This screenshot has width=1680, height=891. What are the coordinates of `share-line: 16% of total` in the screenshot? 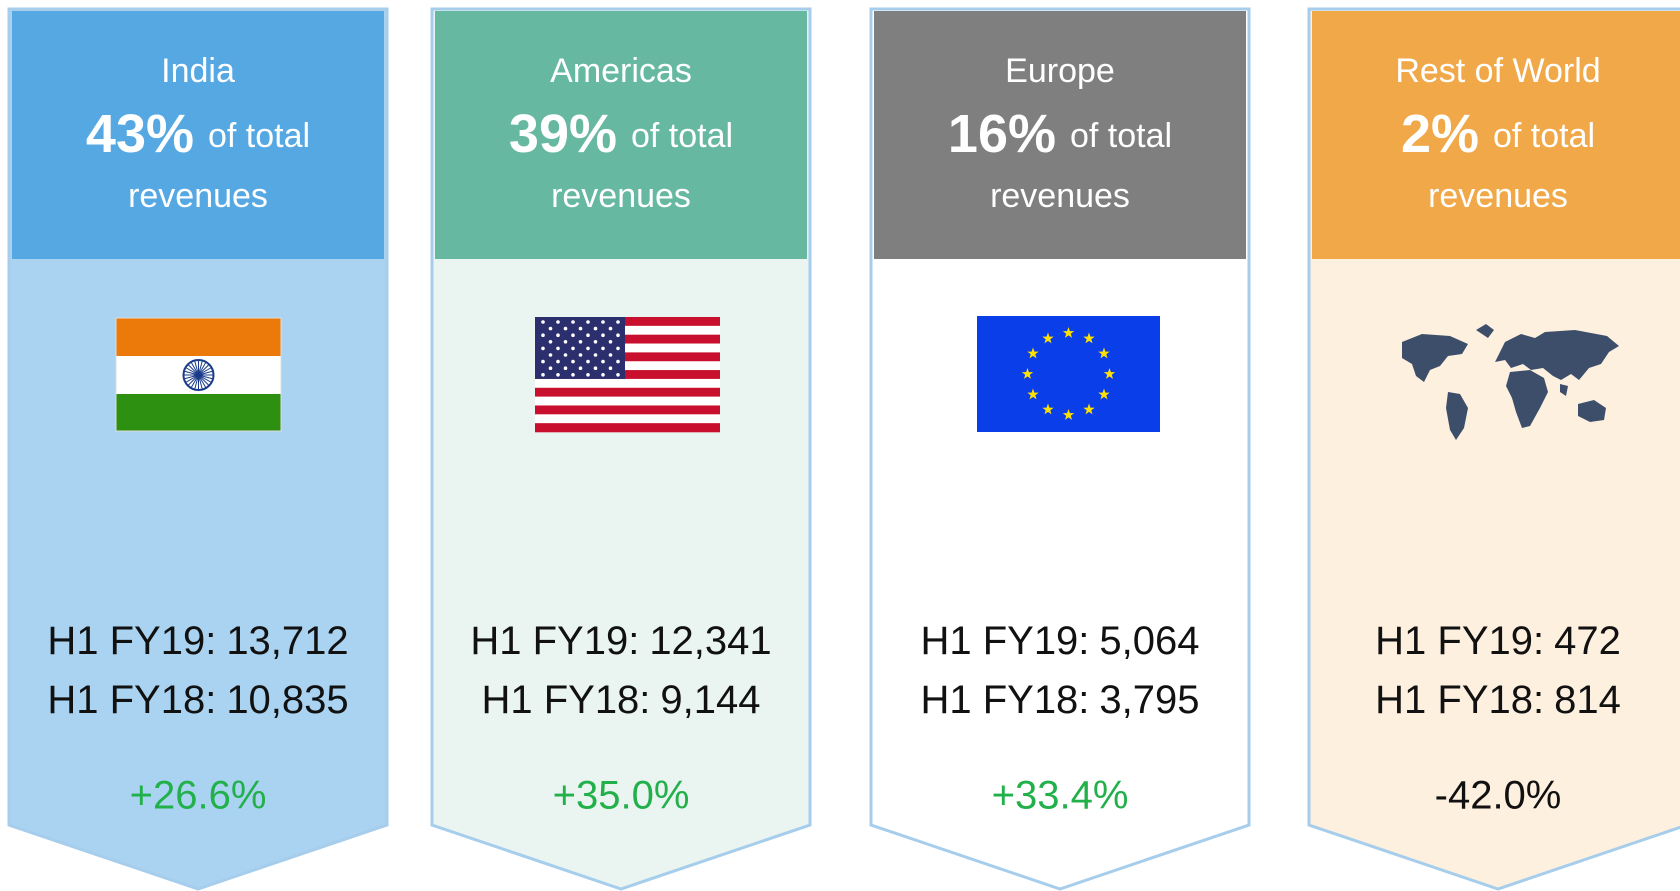 It's located at (1060, 134).